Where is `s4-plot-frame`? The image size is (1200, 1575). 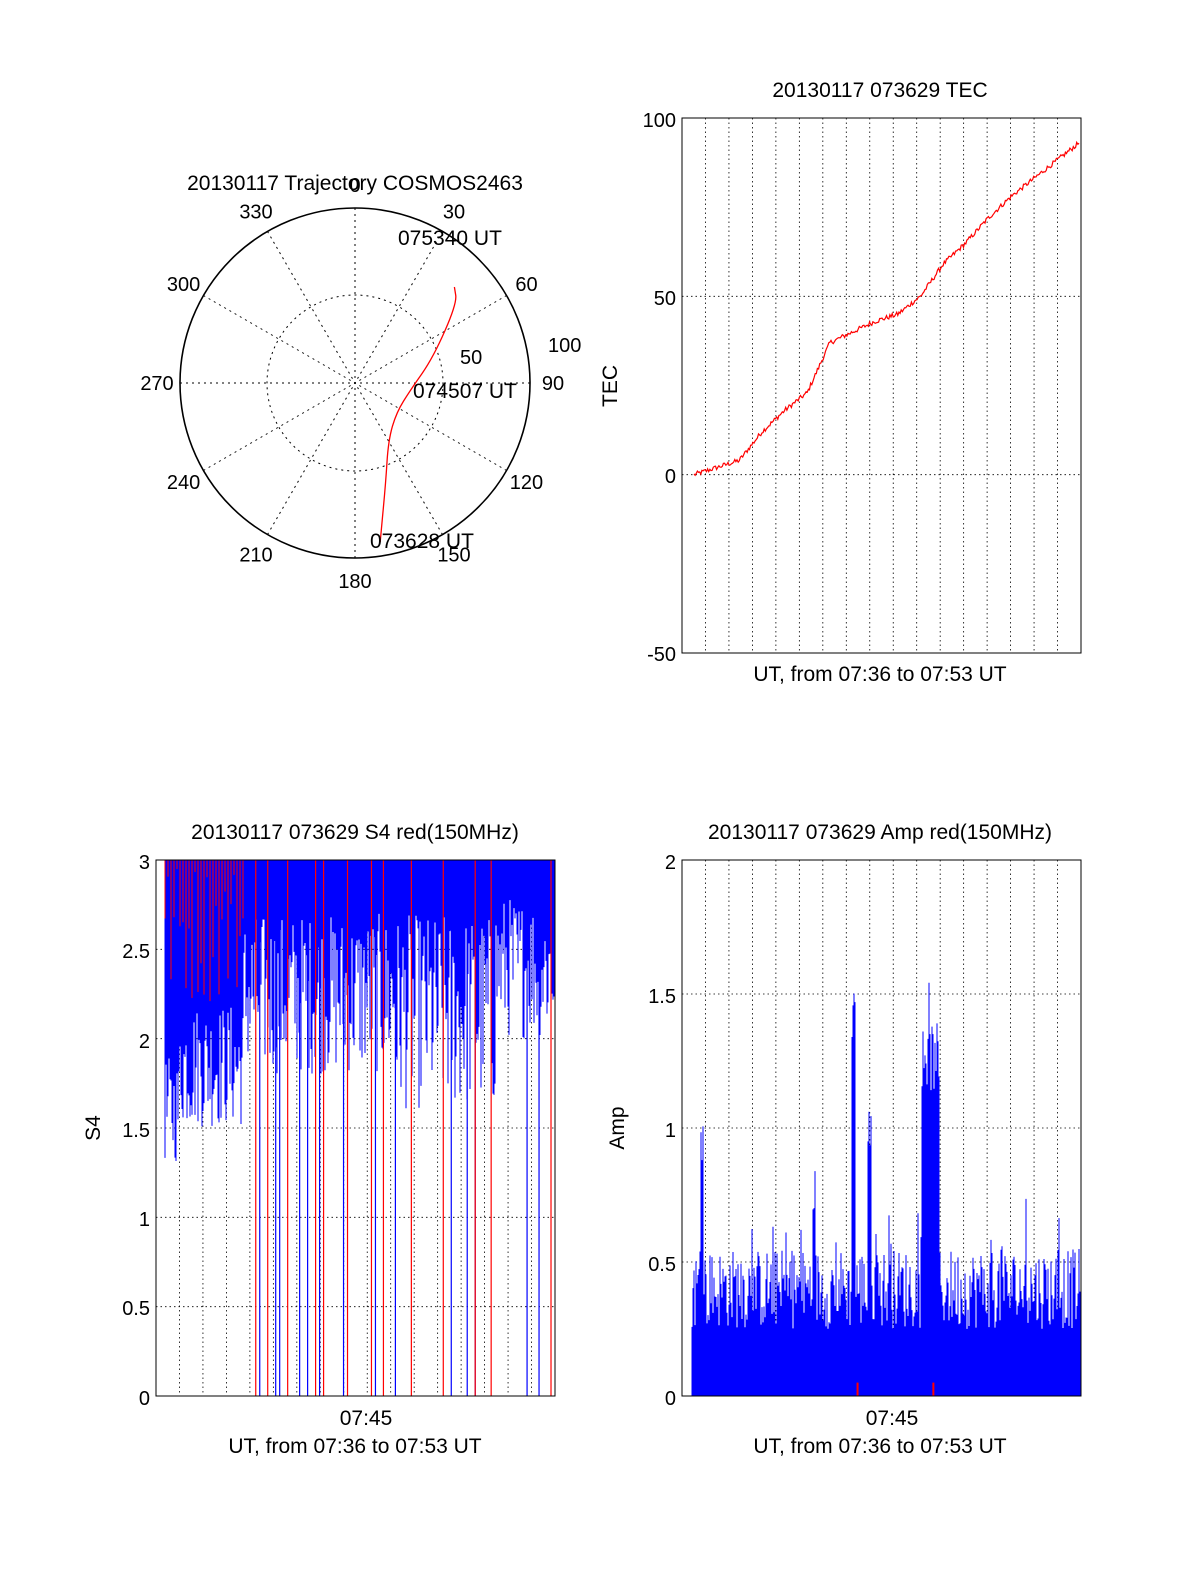 s4-plot-frame is located at coordinates (355, 1128).